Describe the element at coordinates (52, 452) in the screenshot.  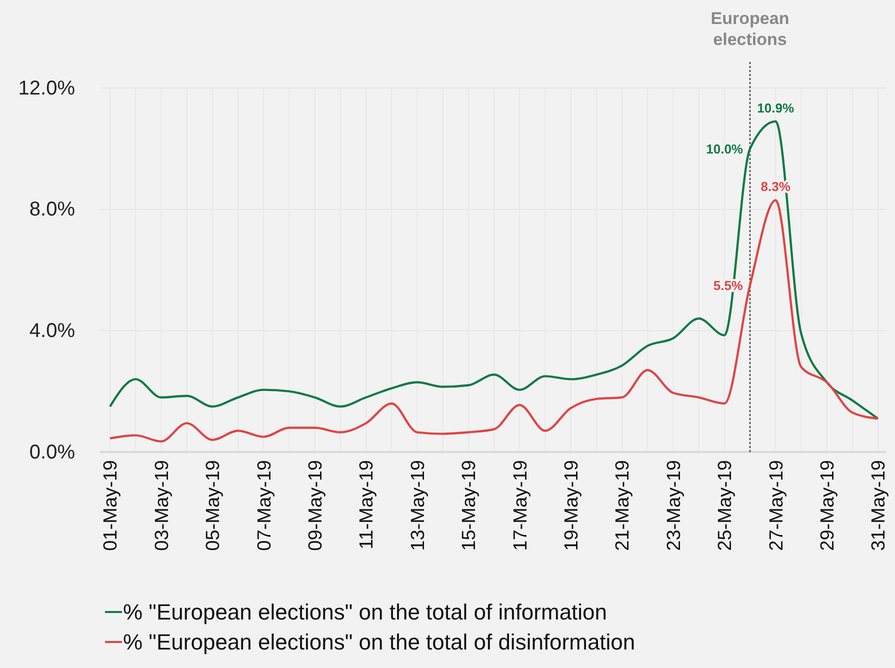
I see `y-tick-label: 0.0%` at that location.